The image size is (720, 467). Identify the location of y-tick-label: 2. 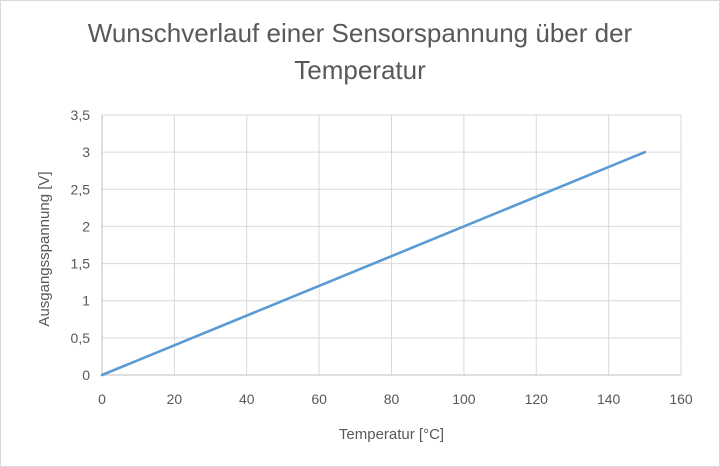
(86, 226).